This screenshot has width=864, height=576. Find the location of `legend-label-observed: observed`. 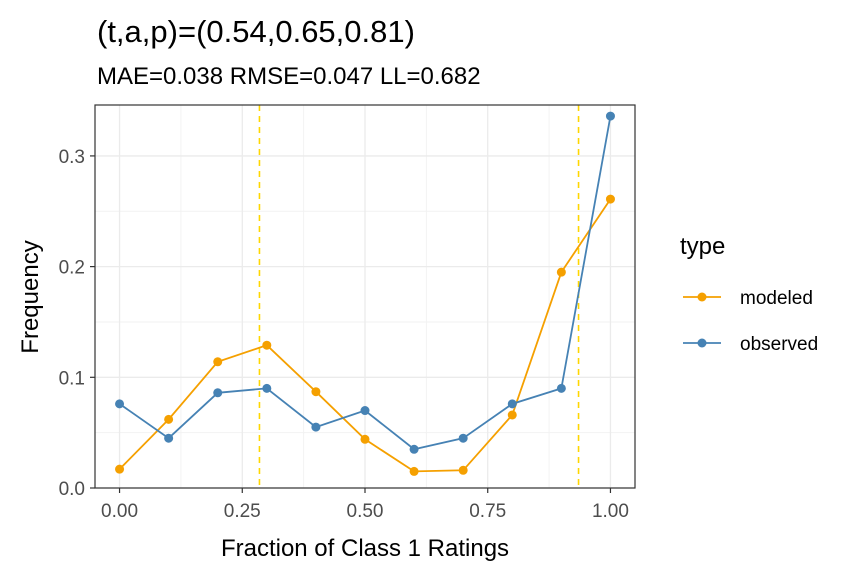

legend-label-observed: observed is located at coordinates (779, 344).